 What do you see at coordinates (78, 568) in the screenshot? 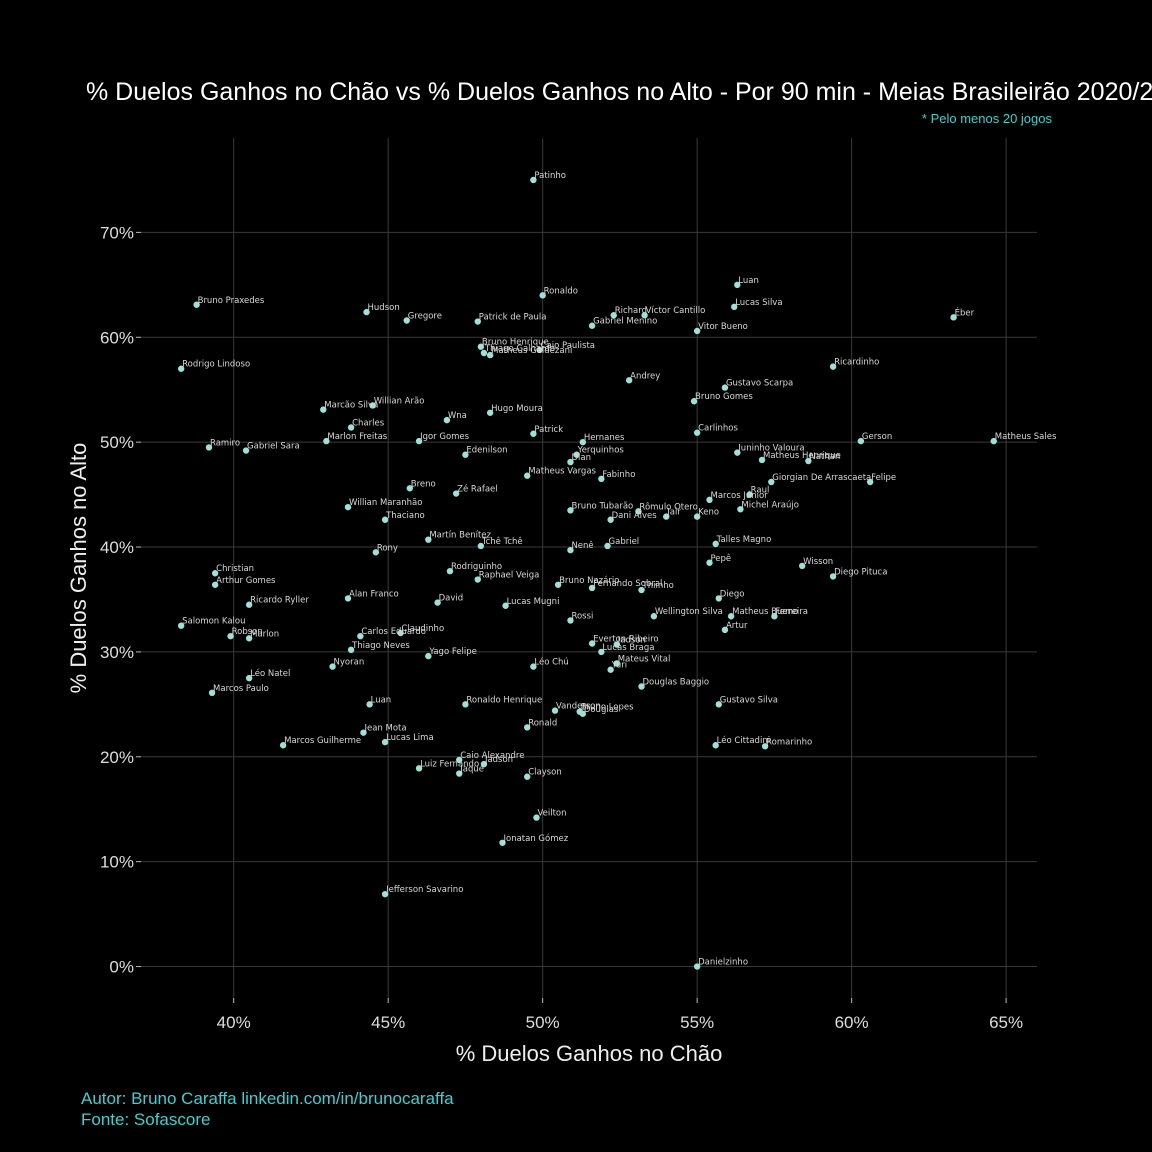
I see `y-axis-label: % Duelos Ganhos no Alto` at bounding box center [78, 568].